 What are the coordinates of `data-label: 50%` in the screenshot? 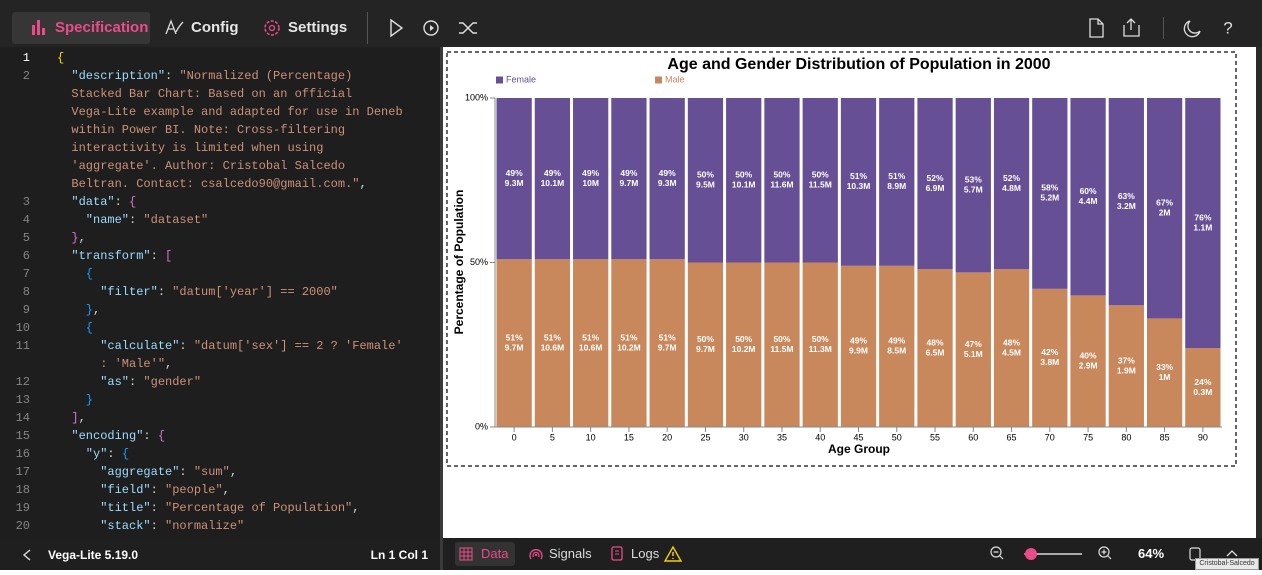 It's located at (781, 339).